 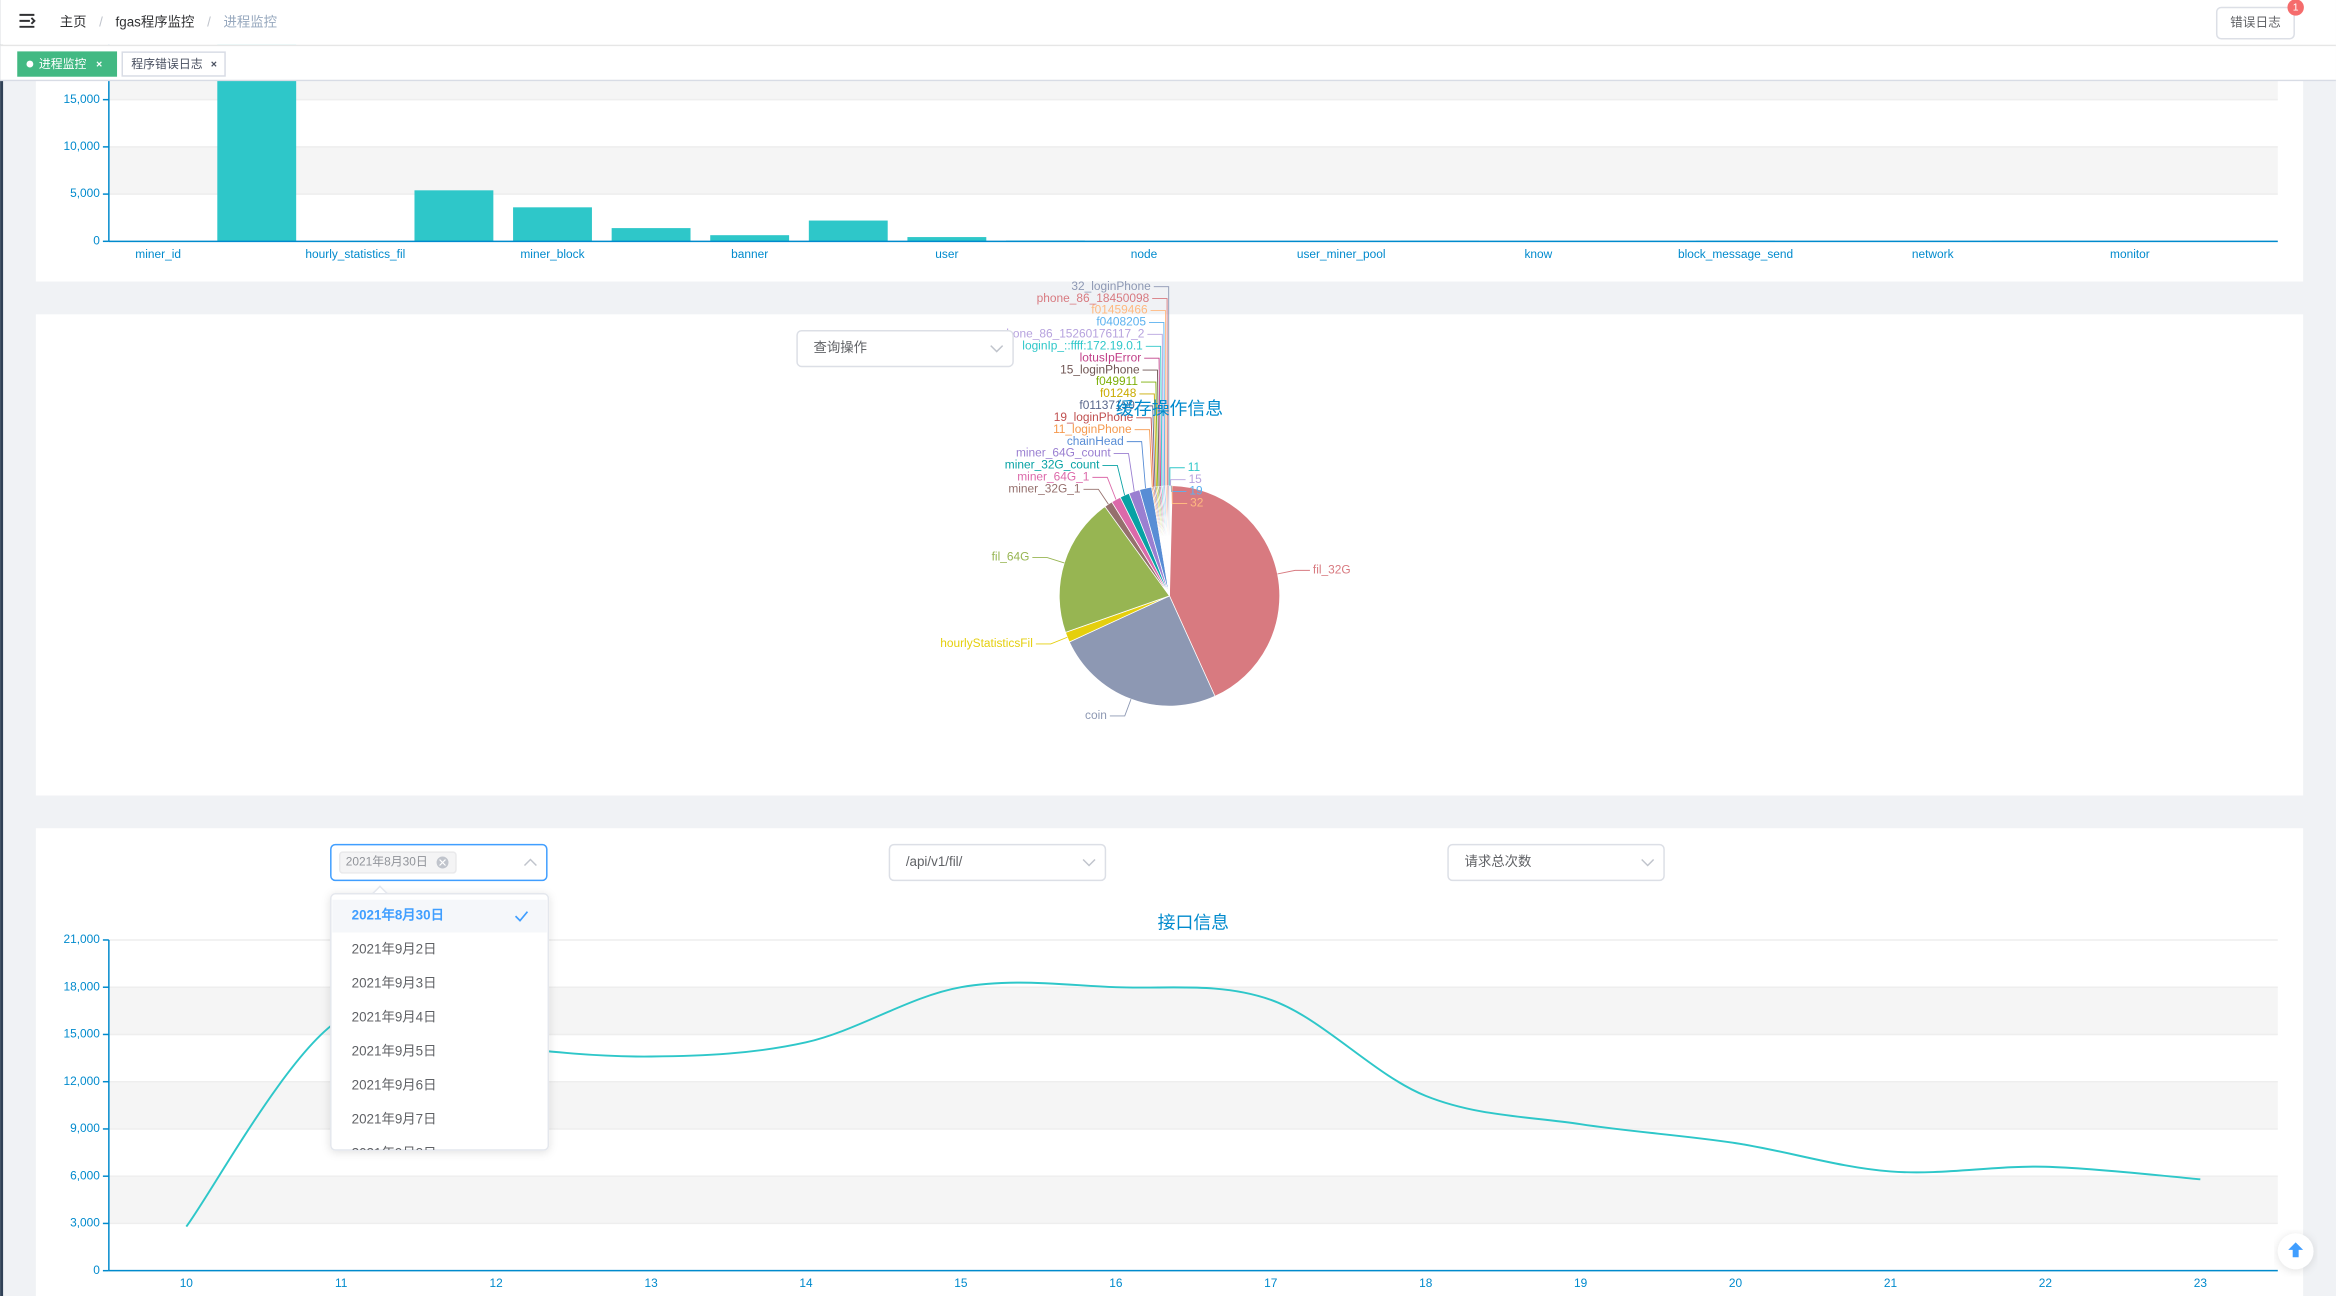 What do you see at coordinates (1498, 861) in the screenshot?
I see `select-text: 请求总次数` at bounding box center [1498, 861].